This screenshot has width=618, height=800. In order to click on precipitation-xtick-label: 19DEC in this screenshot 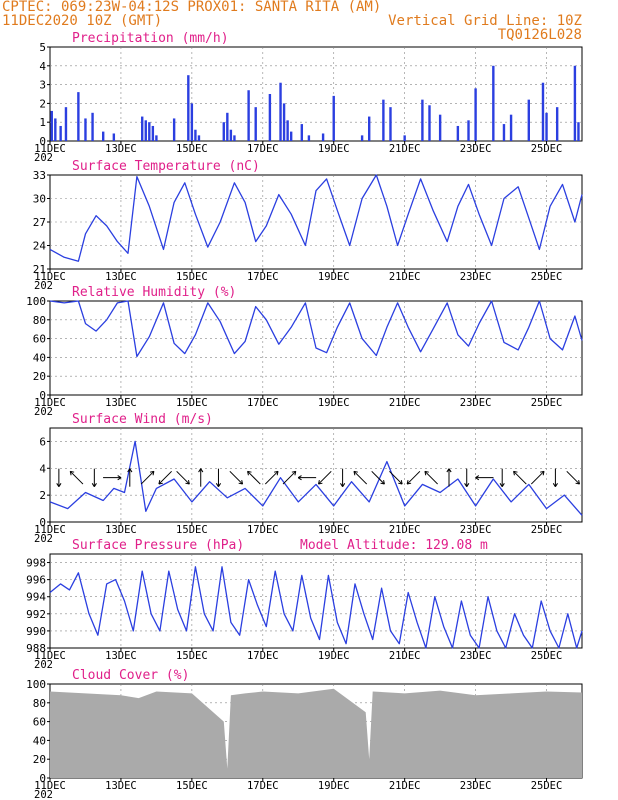, I will do `click(334, 149)`.